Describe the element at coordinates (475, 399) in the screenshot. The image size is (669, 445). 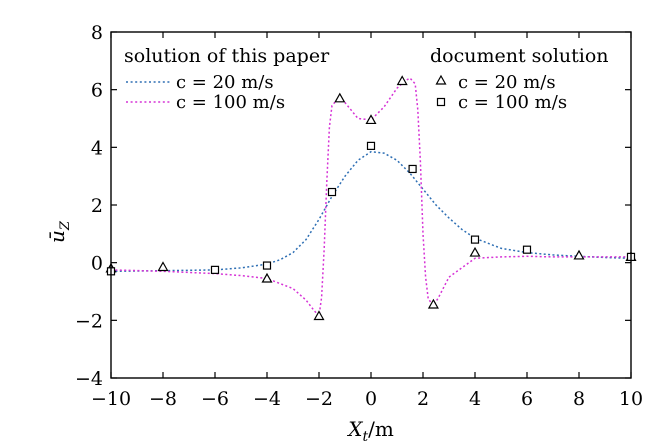
I see `x-tick-label: 4` at that location.